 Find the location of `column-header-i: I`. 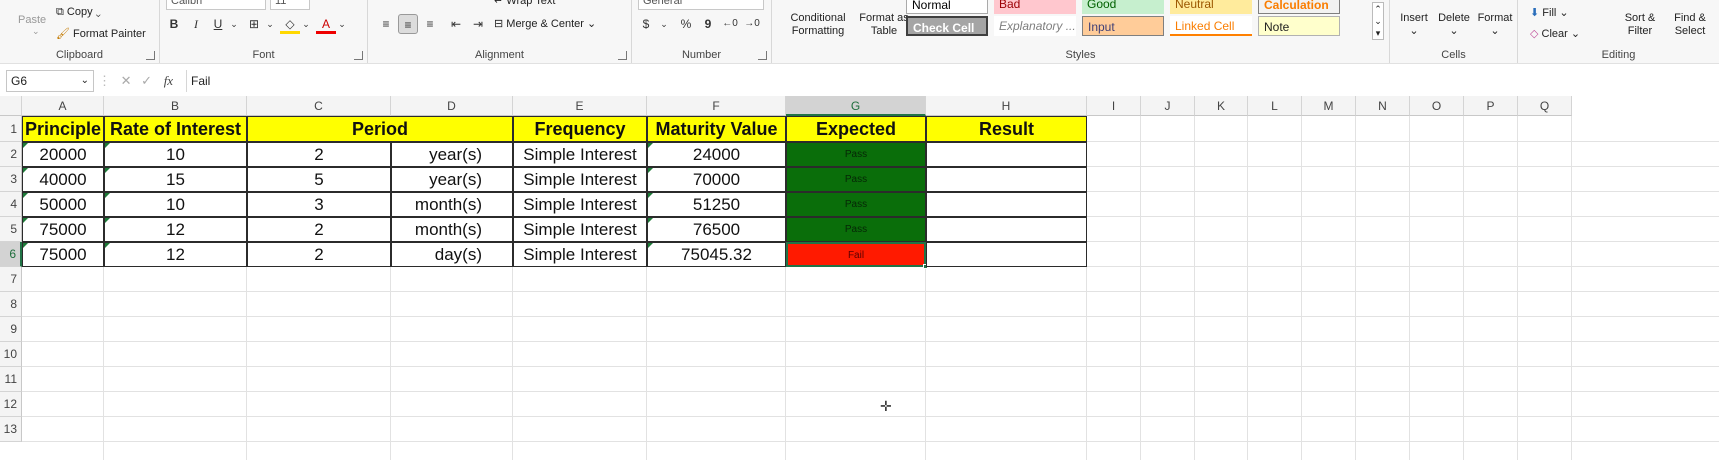

column-header-i: I is located at coordinates (1114, 106).